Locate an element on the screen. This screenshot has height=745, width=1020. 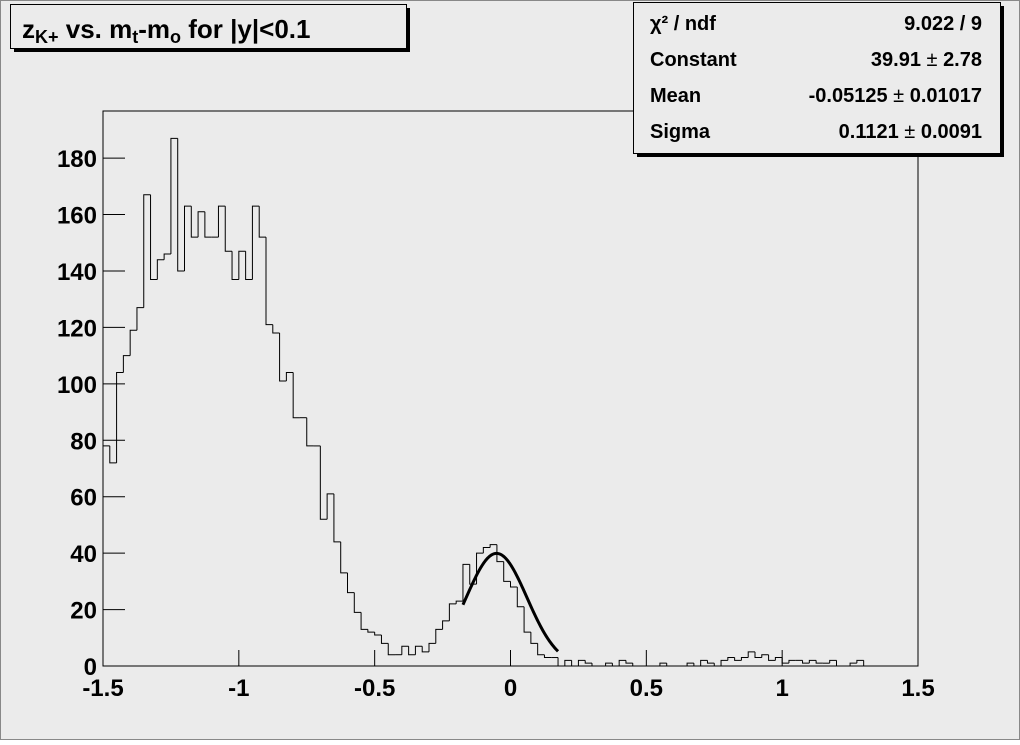
chart-title: zK+ vs. mt-mo for |y|<0.1 is located at coordinates (166, 30).